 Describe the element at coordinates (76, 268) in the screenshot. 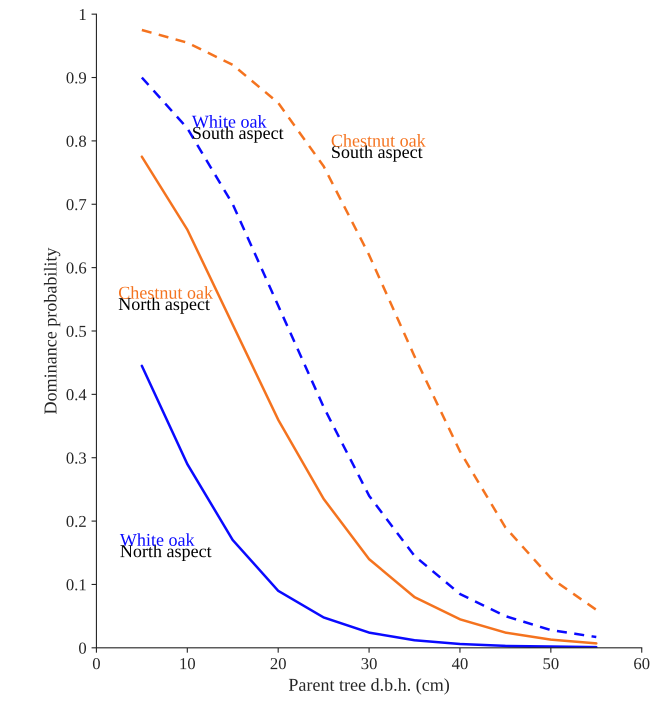

I see `y-tick-label: 0.6` at that location.